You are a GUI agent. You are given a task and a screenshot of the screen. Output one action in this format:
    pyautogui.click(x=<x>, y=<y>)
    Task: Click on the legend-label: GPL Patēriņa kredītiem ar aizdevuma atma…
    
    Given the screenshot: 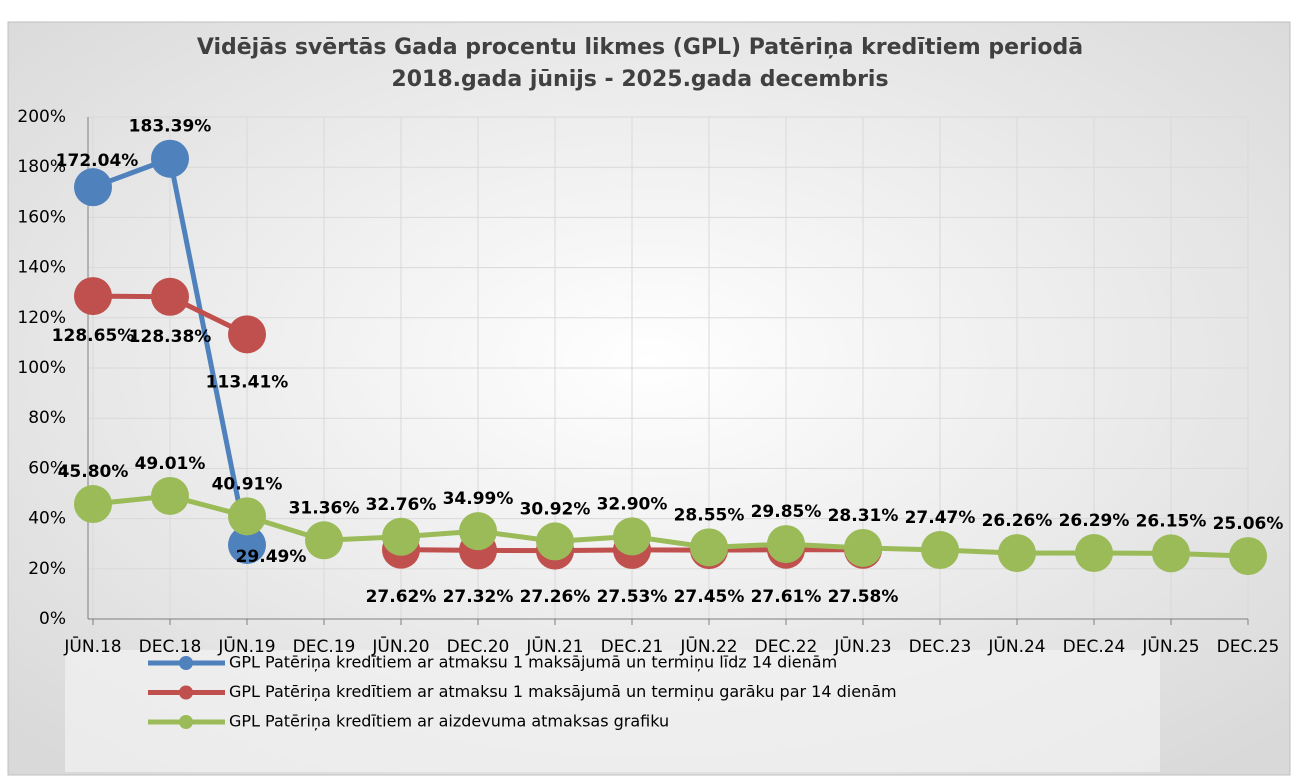 What is the action you would take?
    pyautogui.click(x=449, y=721)
    